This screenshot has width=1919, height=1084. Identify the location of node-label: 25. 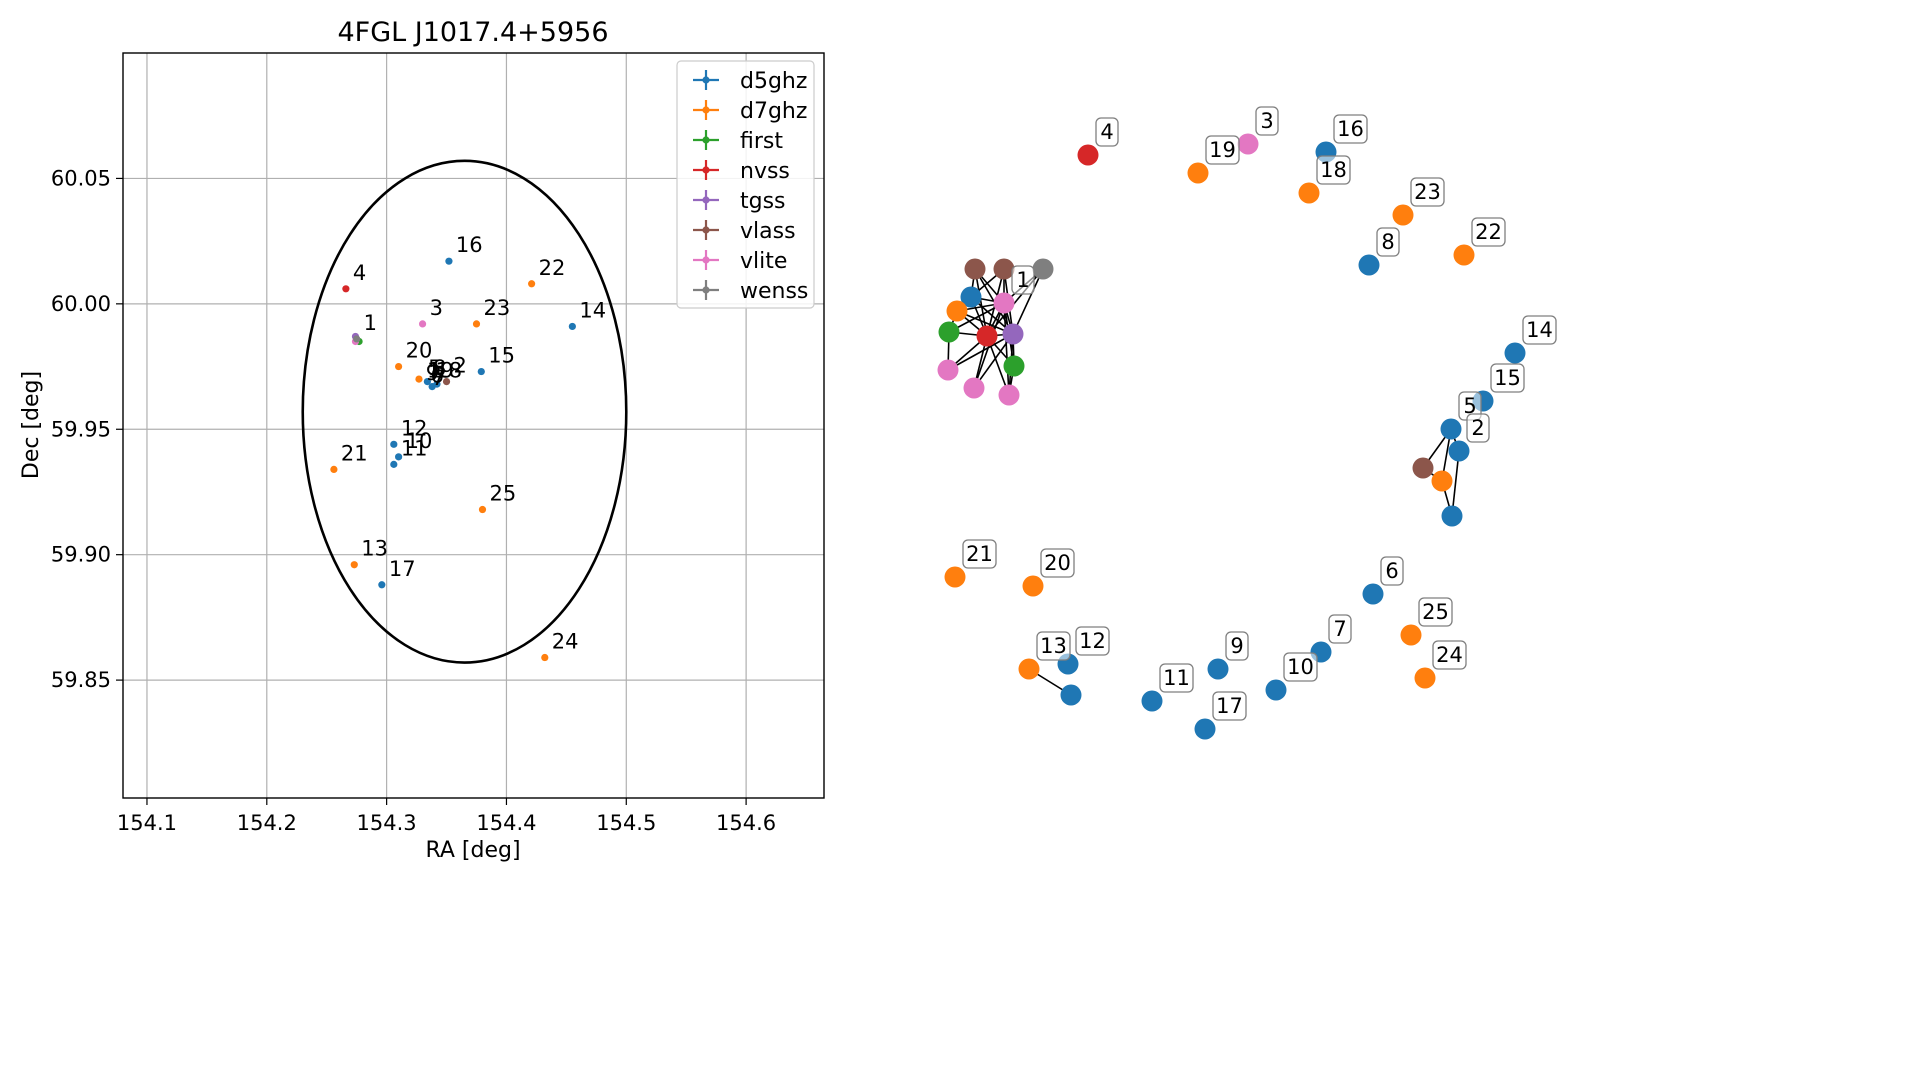
(1435, 612).